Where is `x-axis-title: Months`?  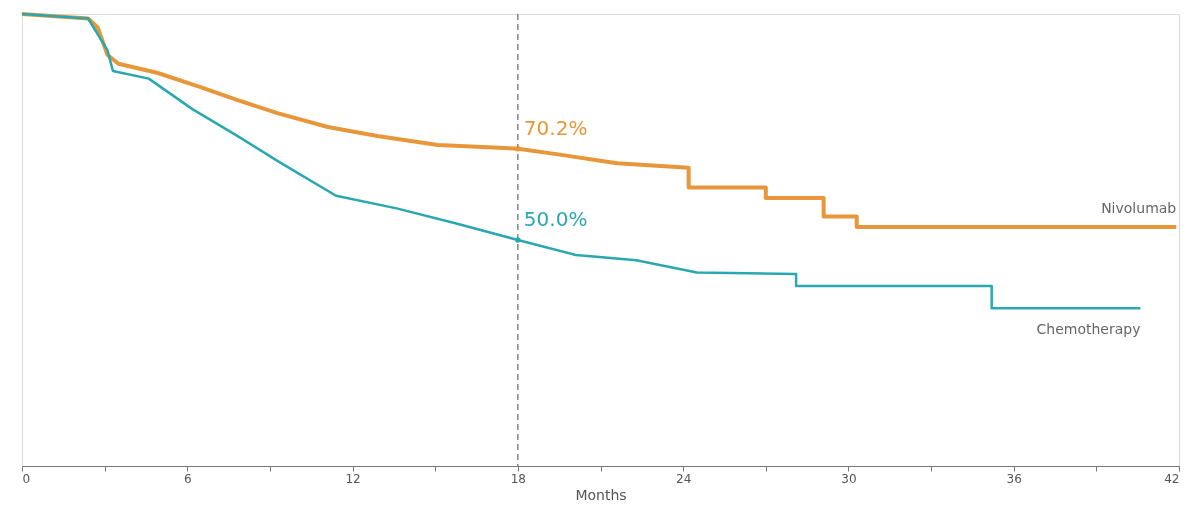 x-axis-title: Months is located at coordinates (601, 494).